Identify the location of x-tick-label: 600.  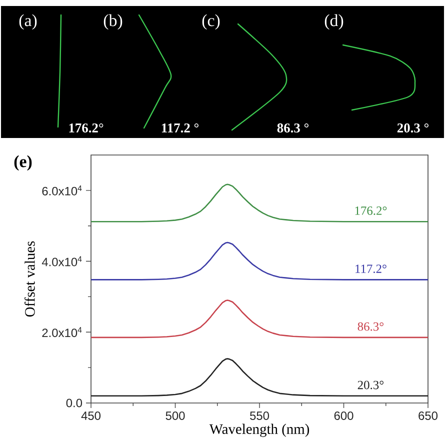
(344, 416).